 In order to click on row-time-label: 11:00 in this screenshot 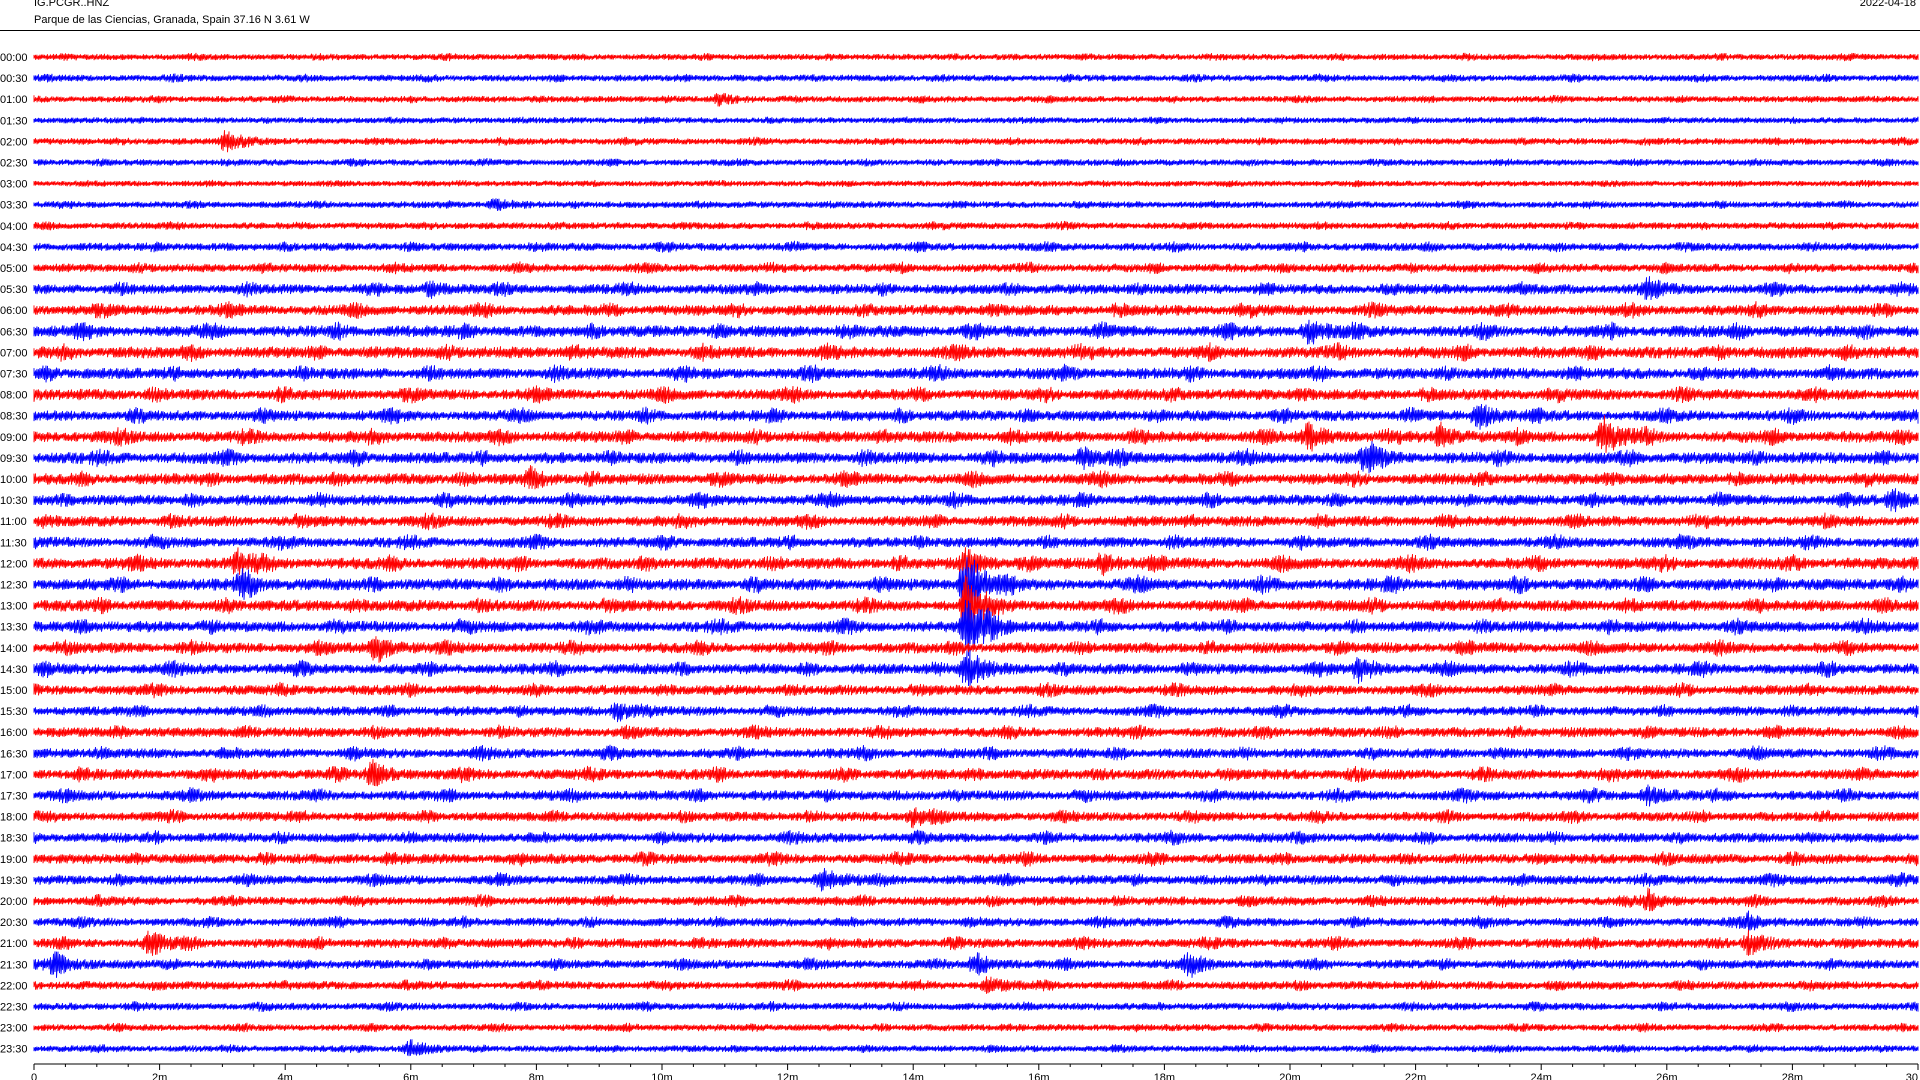, I will do `click(13, 522)`.